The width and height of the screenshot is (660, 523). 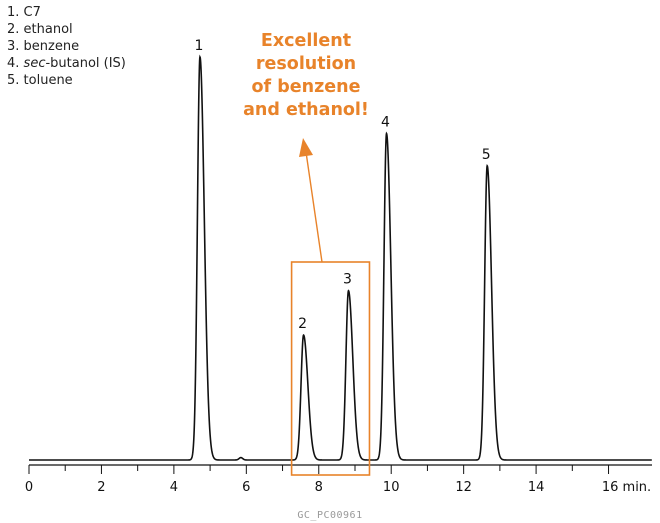 I want to click on x-tick-label: 14, so click(x=536, y=487).